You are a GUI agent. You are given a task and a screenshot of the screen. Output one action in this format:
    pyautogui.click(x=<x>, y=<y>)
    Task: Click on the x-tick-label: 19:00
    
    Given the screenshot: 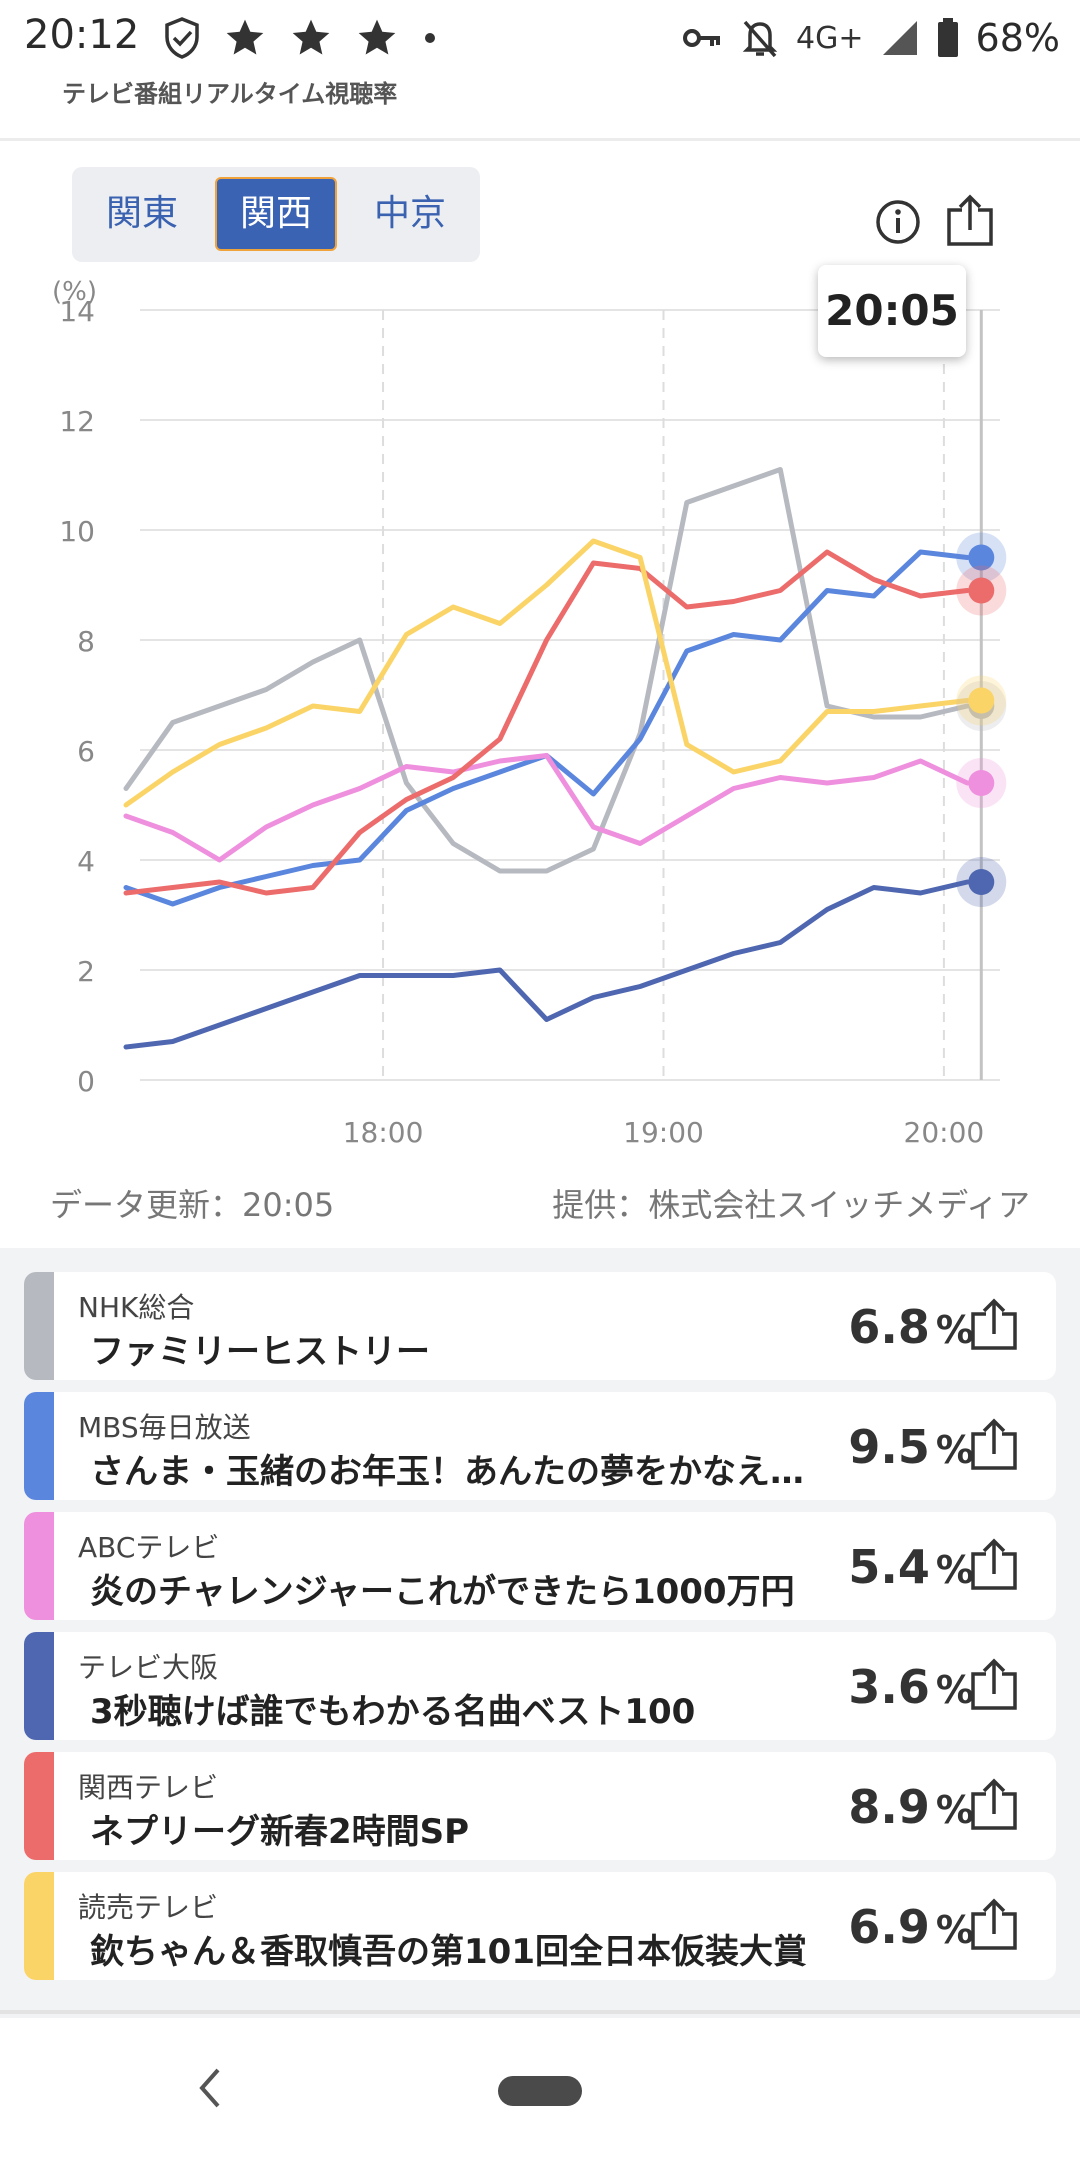 What is the action you would take?
    pyautogui.click(x=663, y=1132)
    